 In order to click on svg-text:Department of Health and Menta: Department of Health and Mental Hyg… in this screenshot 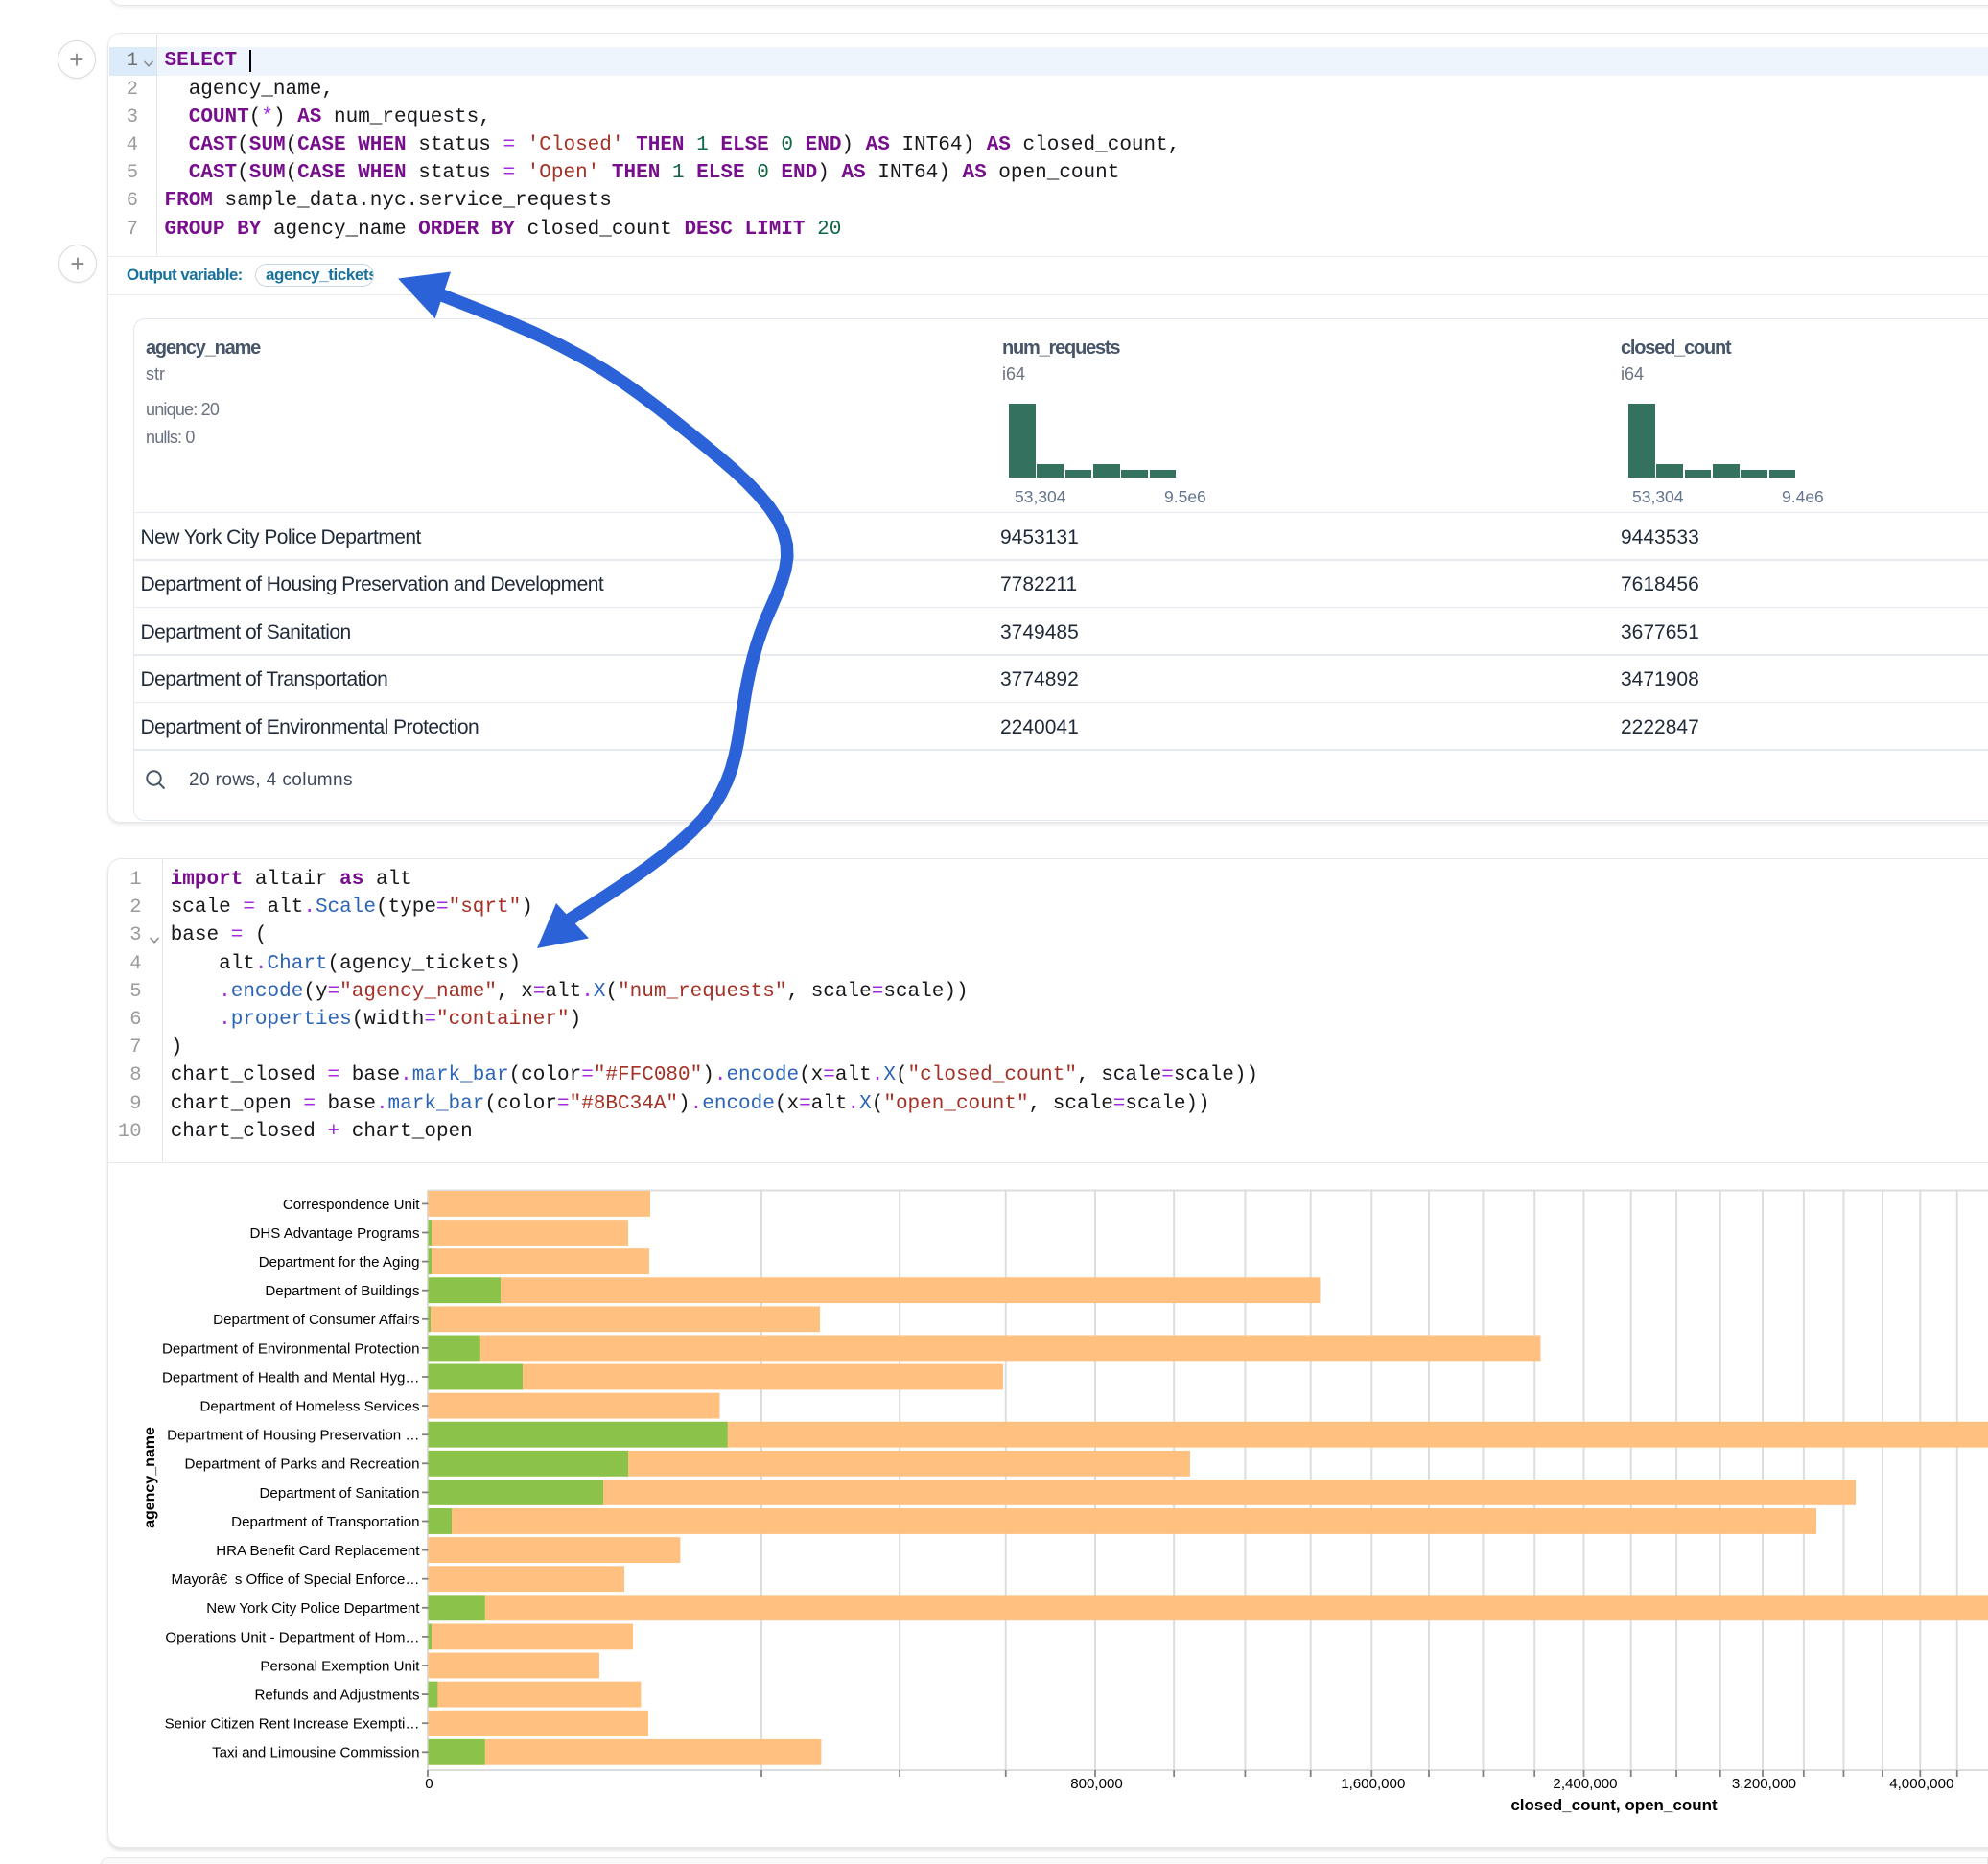, I will do `click(291, 1377)`.